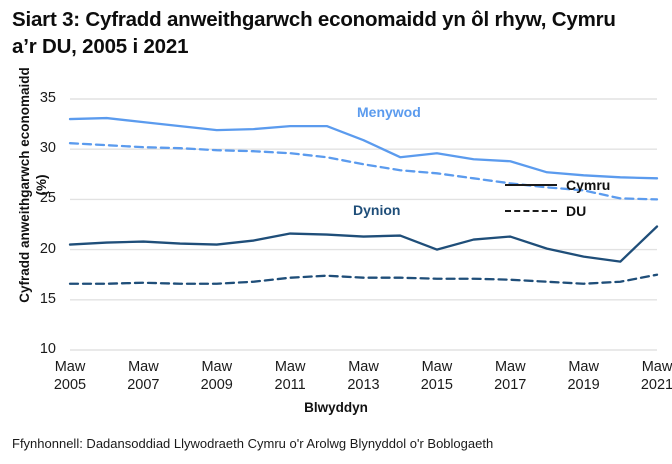 This screenshot has width=672, height=464. Describe the element at coordinates (364, 376) in the screenshot. I see `x-tick-2013: Maw 2013` at that location.